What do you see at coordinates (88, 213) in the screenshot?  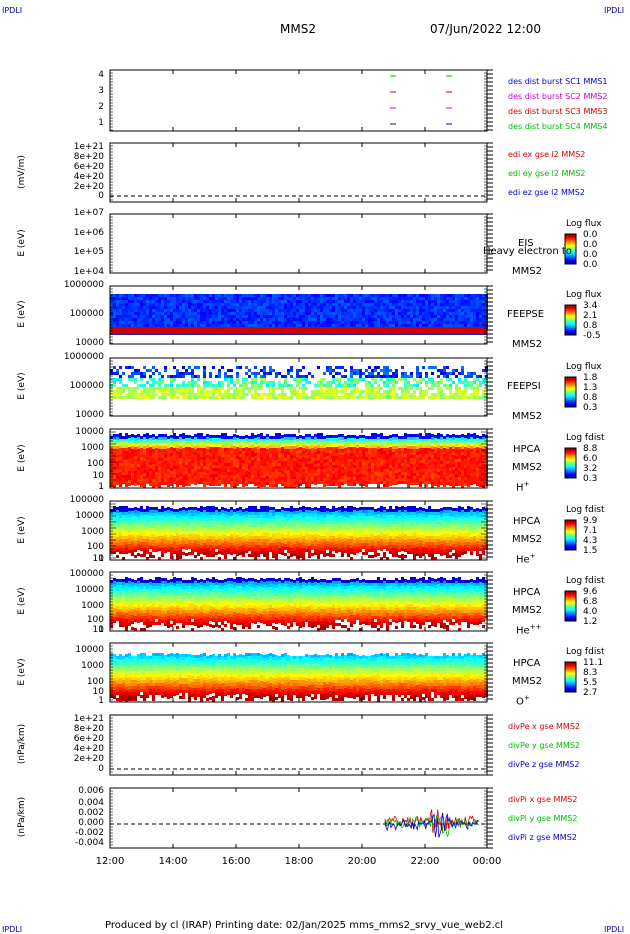 I see `y-tick-label: 1e+07` at bounding box center [88, 213].